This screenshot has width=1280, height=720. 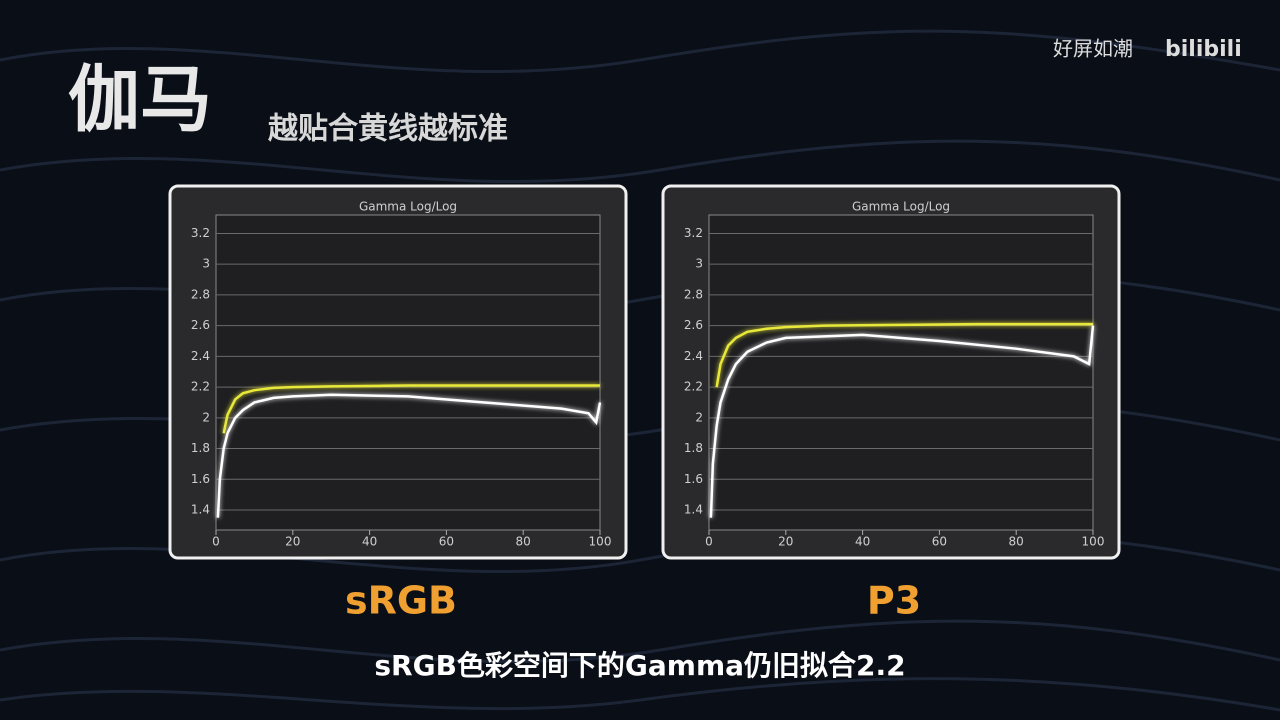 What do you see at coordinates (639, 665) in the screenshot?
I see `caption: sRGB色彩空间下的Gamma仍旧拟合2.2` at bounding box center [639, 665].